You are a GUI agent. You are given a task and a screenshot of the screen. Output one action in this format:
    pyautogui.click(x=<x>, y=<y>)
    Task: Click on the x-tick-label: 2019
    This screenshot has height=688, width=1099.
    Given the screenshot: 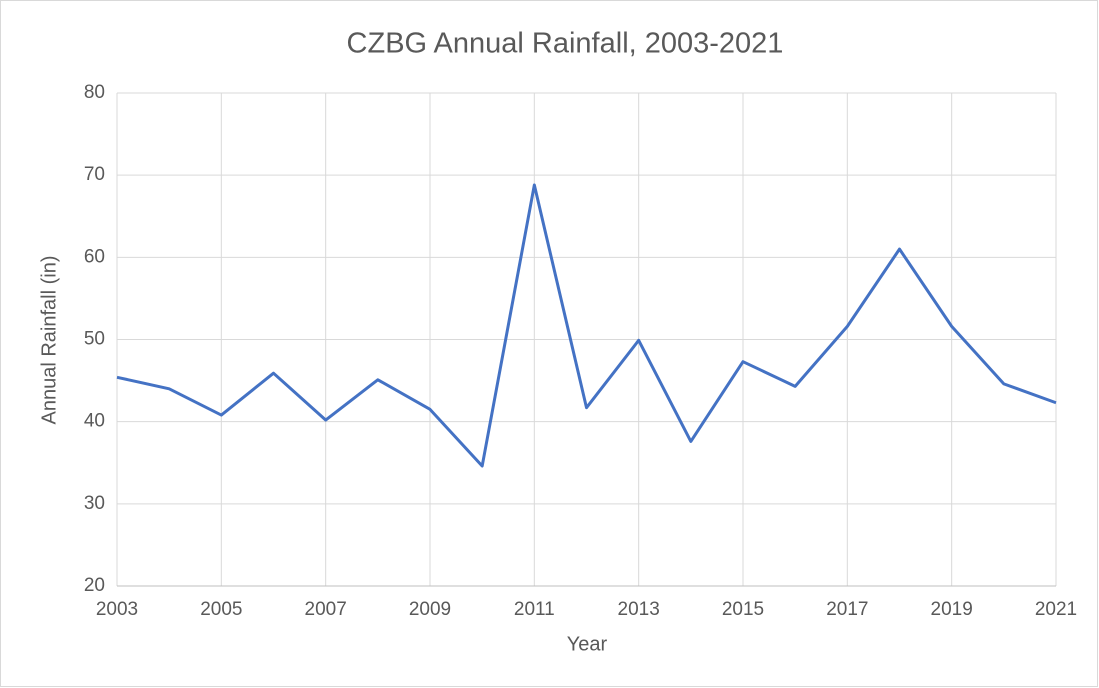 What is the action you would take?
    pyautogui.click(x=952, y=609)
    